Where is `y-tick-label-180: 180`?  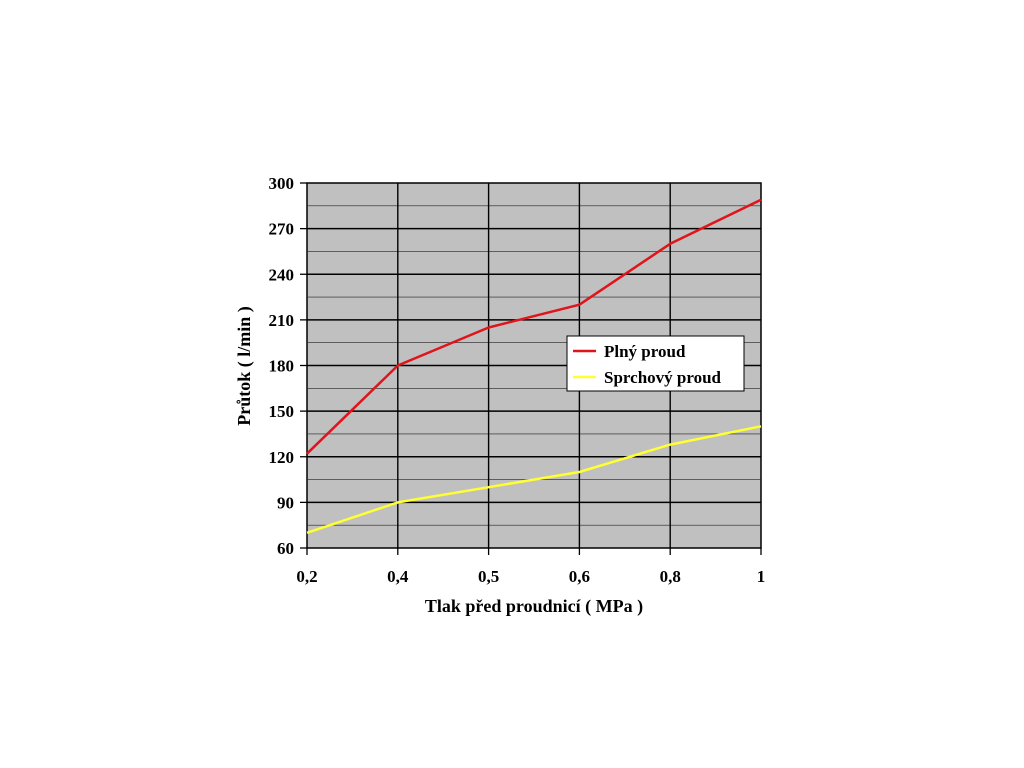 y-tick-label-180: 180 is located at coordinates (282, 366).